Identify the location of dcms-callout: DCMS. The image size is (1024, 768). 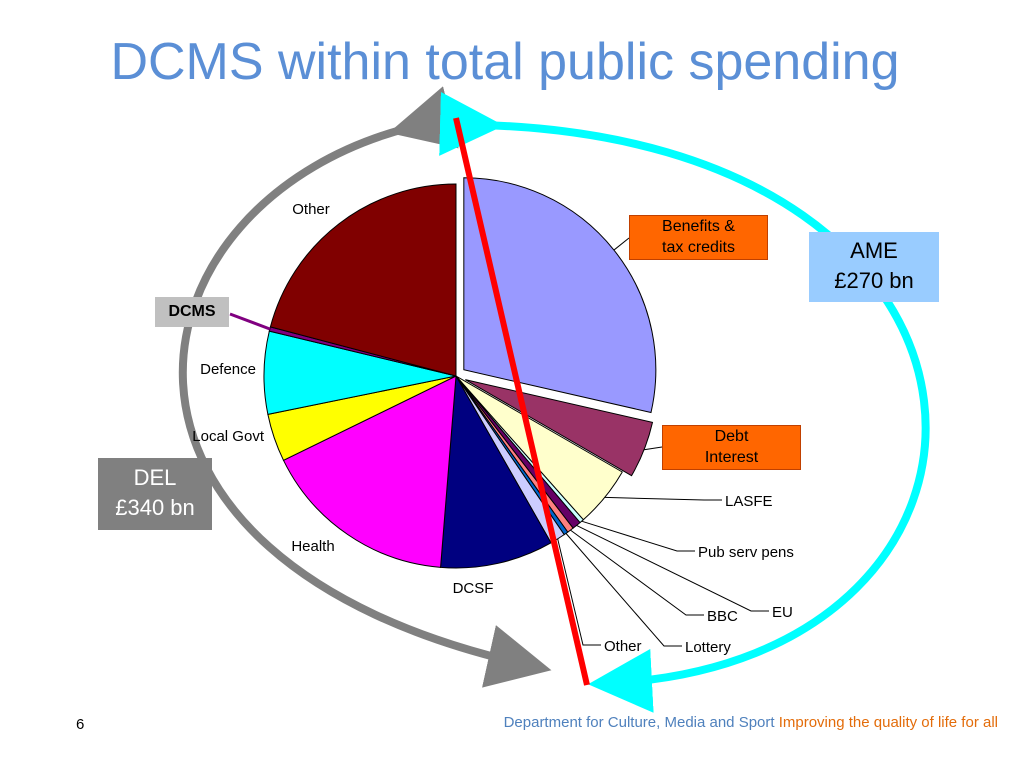
(192, 312).